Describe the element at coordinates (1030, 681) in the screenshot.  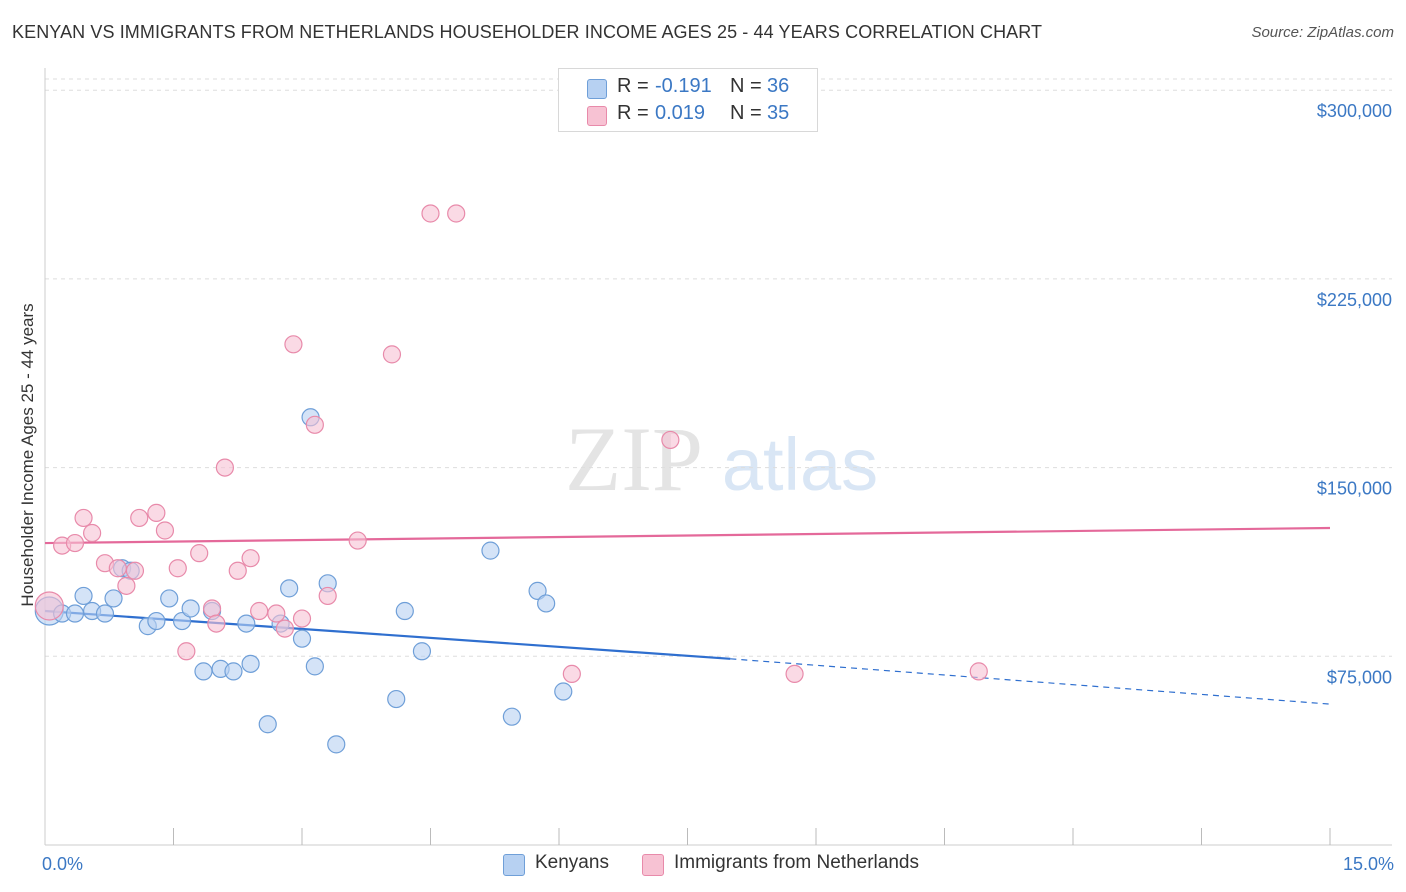
I see `kenyans-trend-extension` at that location.